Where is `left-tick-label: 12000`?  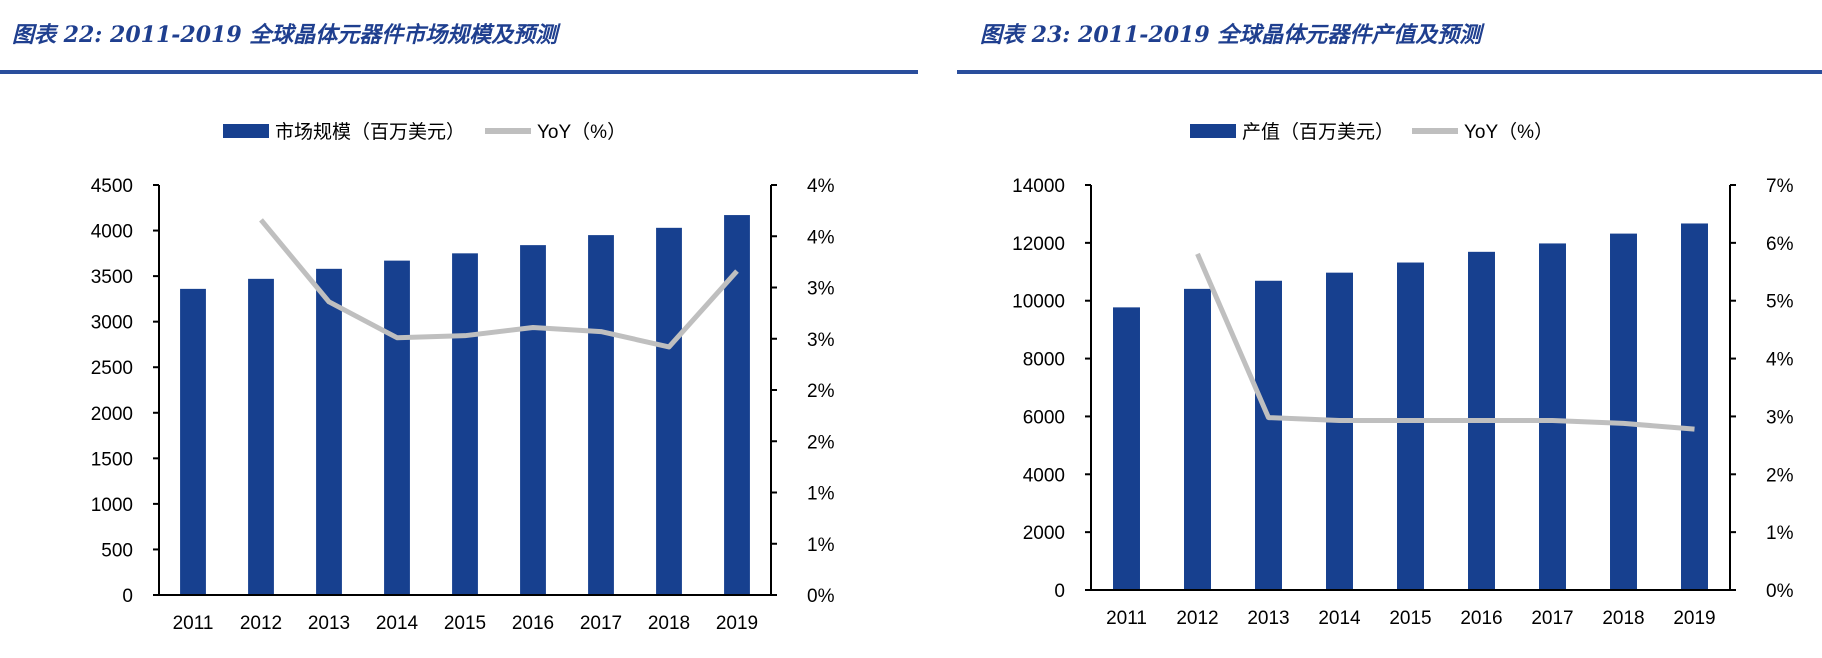
left-tick-label: 12000 is located at coordinates (1038, 244).